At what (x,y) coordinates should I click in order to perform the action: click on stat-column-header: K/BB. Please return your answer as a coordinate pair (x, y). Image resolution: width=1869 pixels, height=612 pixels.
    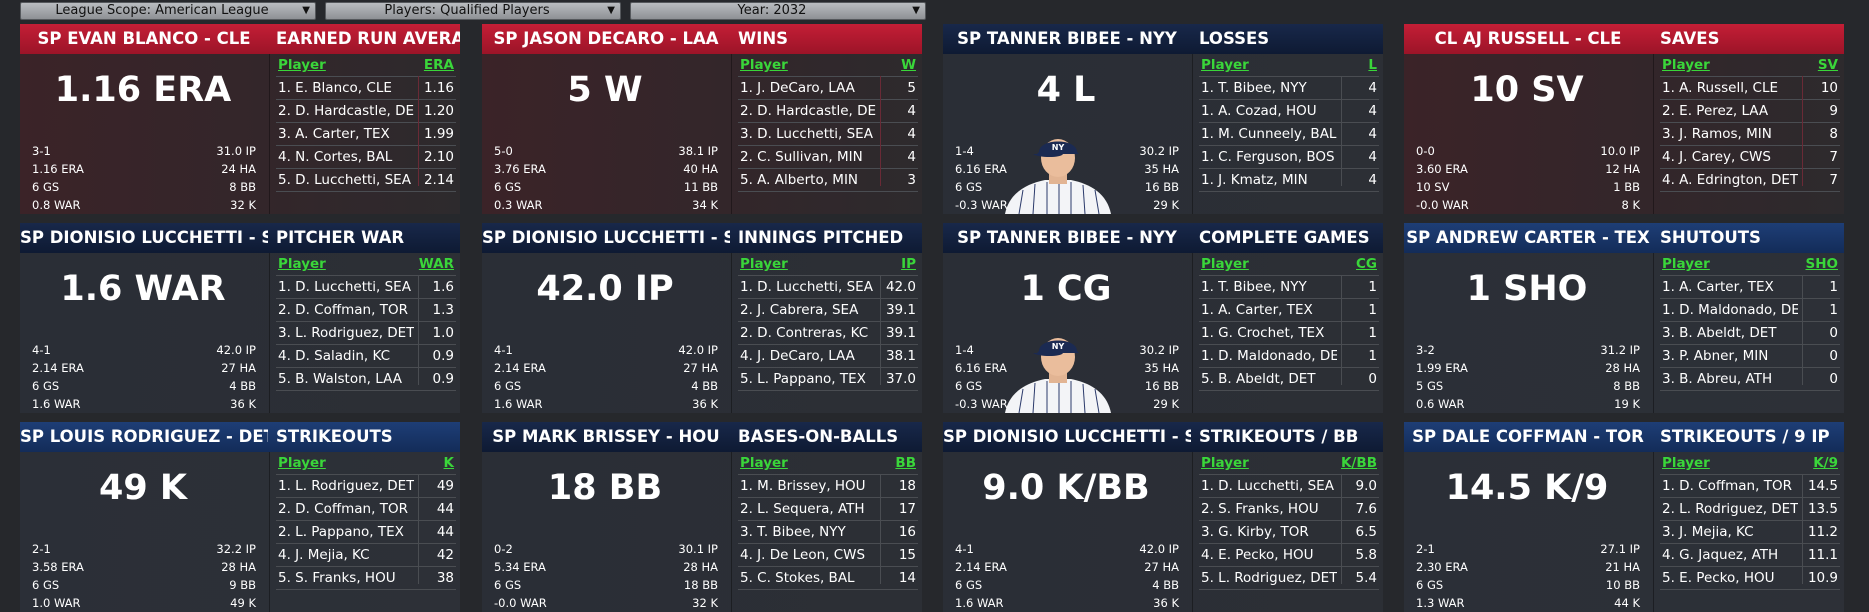
    Looking at the image, I should click on (1359, 463).